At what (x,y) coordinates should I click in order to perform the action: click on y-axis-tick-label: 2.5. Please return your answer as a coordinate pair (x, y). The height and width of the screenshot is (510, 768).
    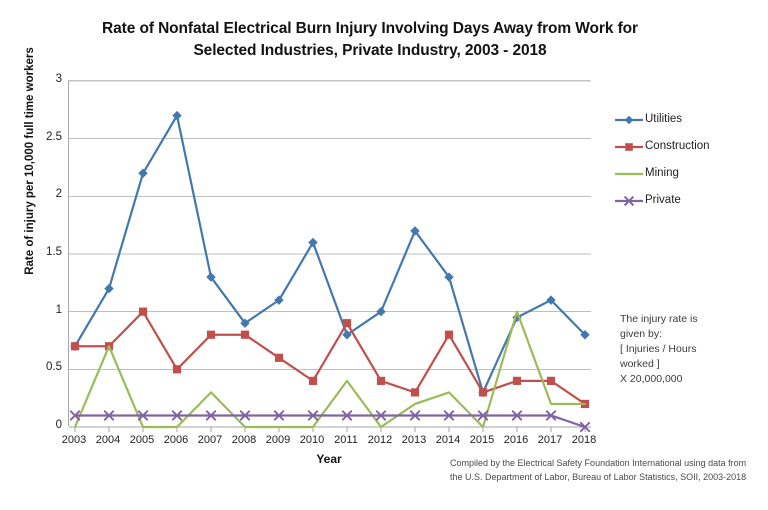
    Looking at the image, I should click on (54, 136).